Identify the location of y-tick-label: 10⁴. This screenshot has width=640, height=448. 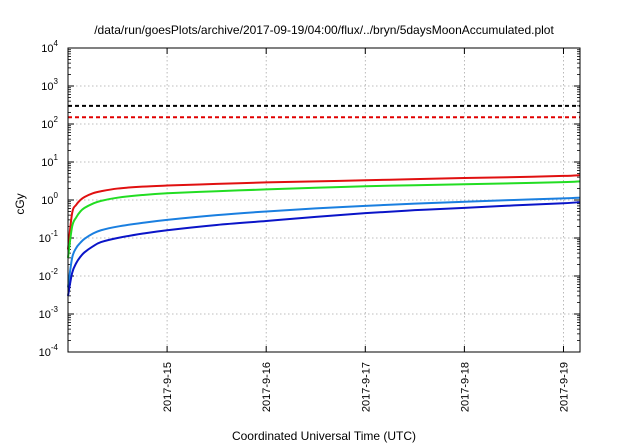
(49, 47).